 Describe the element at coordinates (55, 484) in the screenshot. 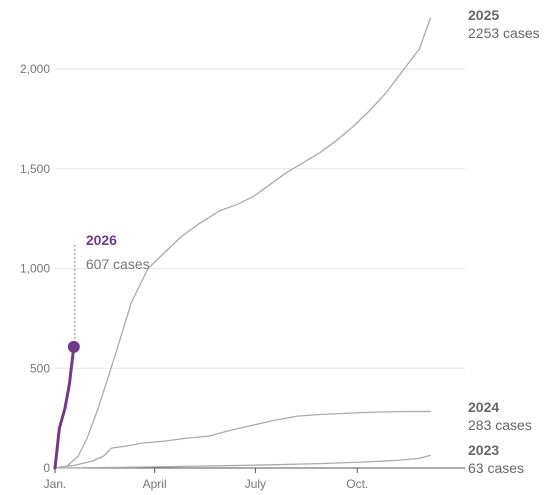

I see `x-tick-label: Jan.` at that location.